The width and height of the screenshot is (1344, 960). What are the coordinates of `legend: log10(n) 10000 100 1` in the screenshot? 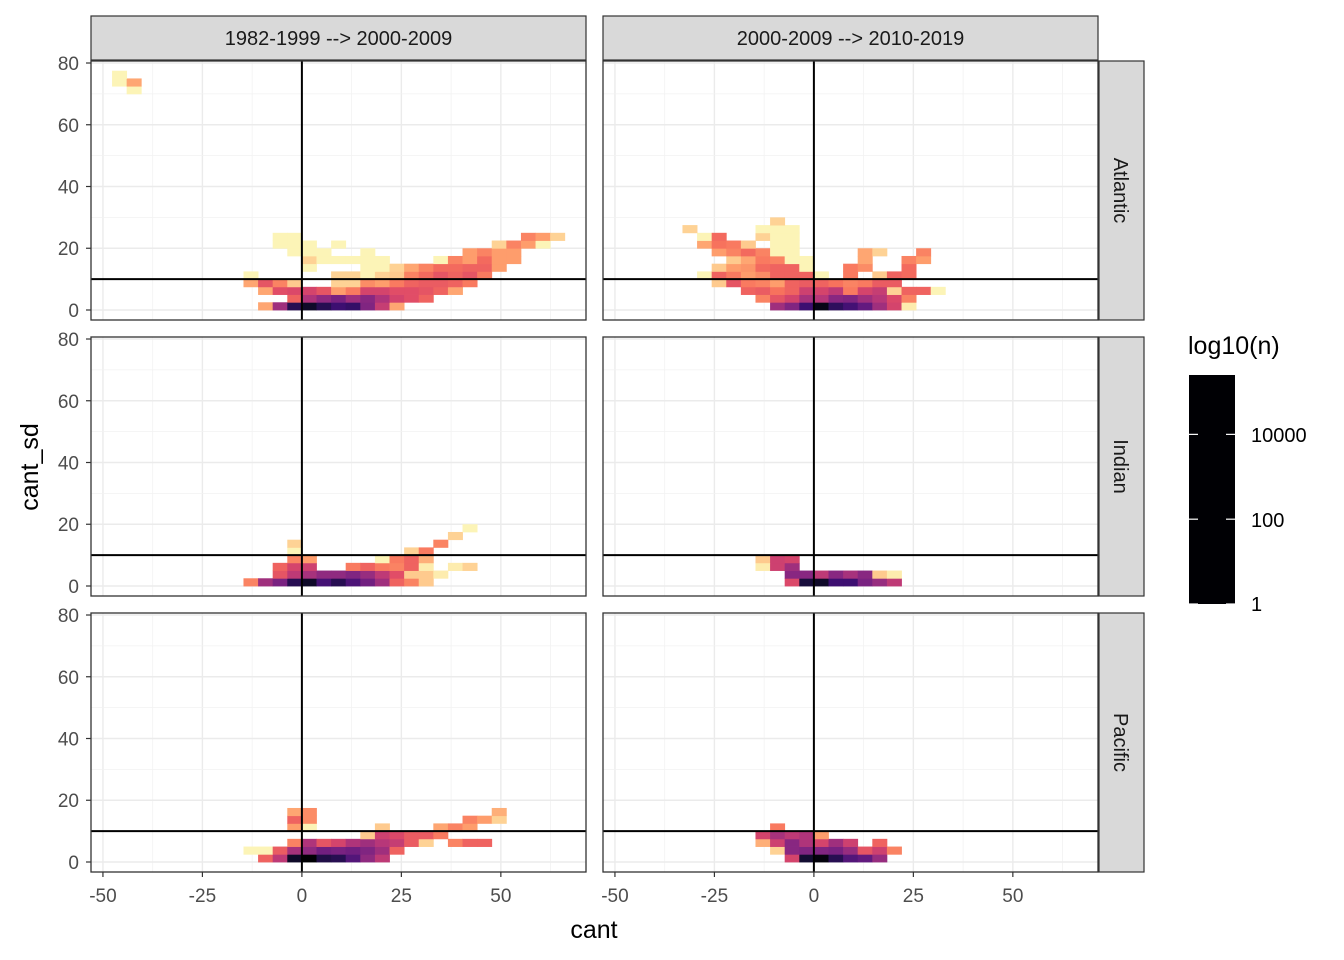 It's located at (1247, 474).